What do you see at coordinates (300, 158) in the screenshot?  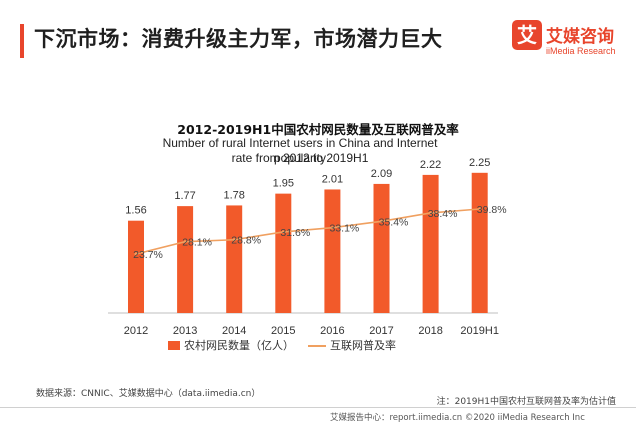 I see `chart-subtitle-line-2: rate from 2012 to 2019H1` at bounding box center [300, 158].